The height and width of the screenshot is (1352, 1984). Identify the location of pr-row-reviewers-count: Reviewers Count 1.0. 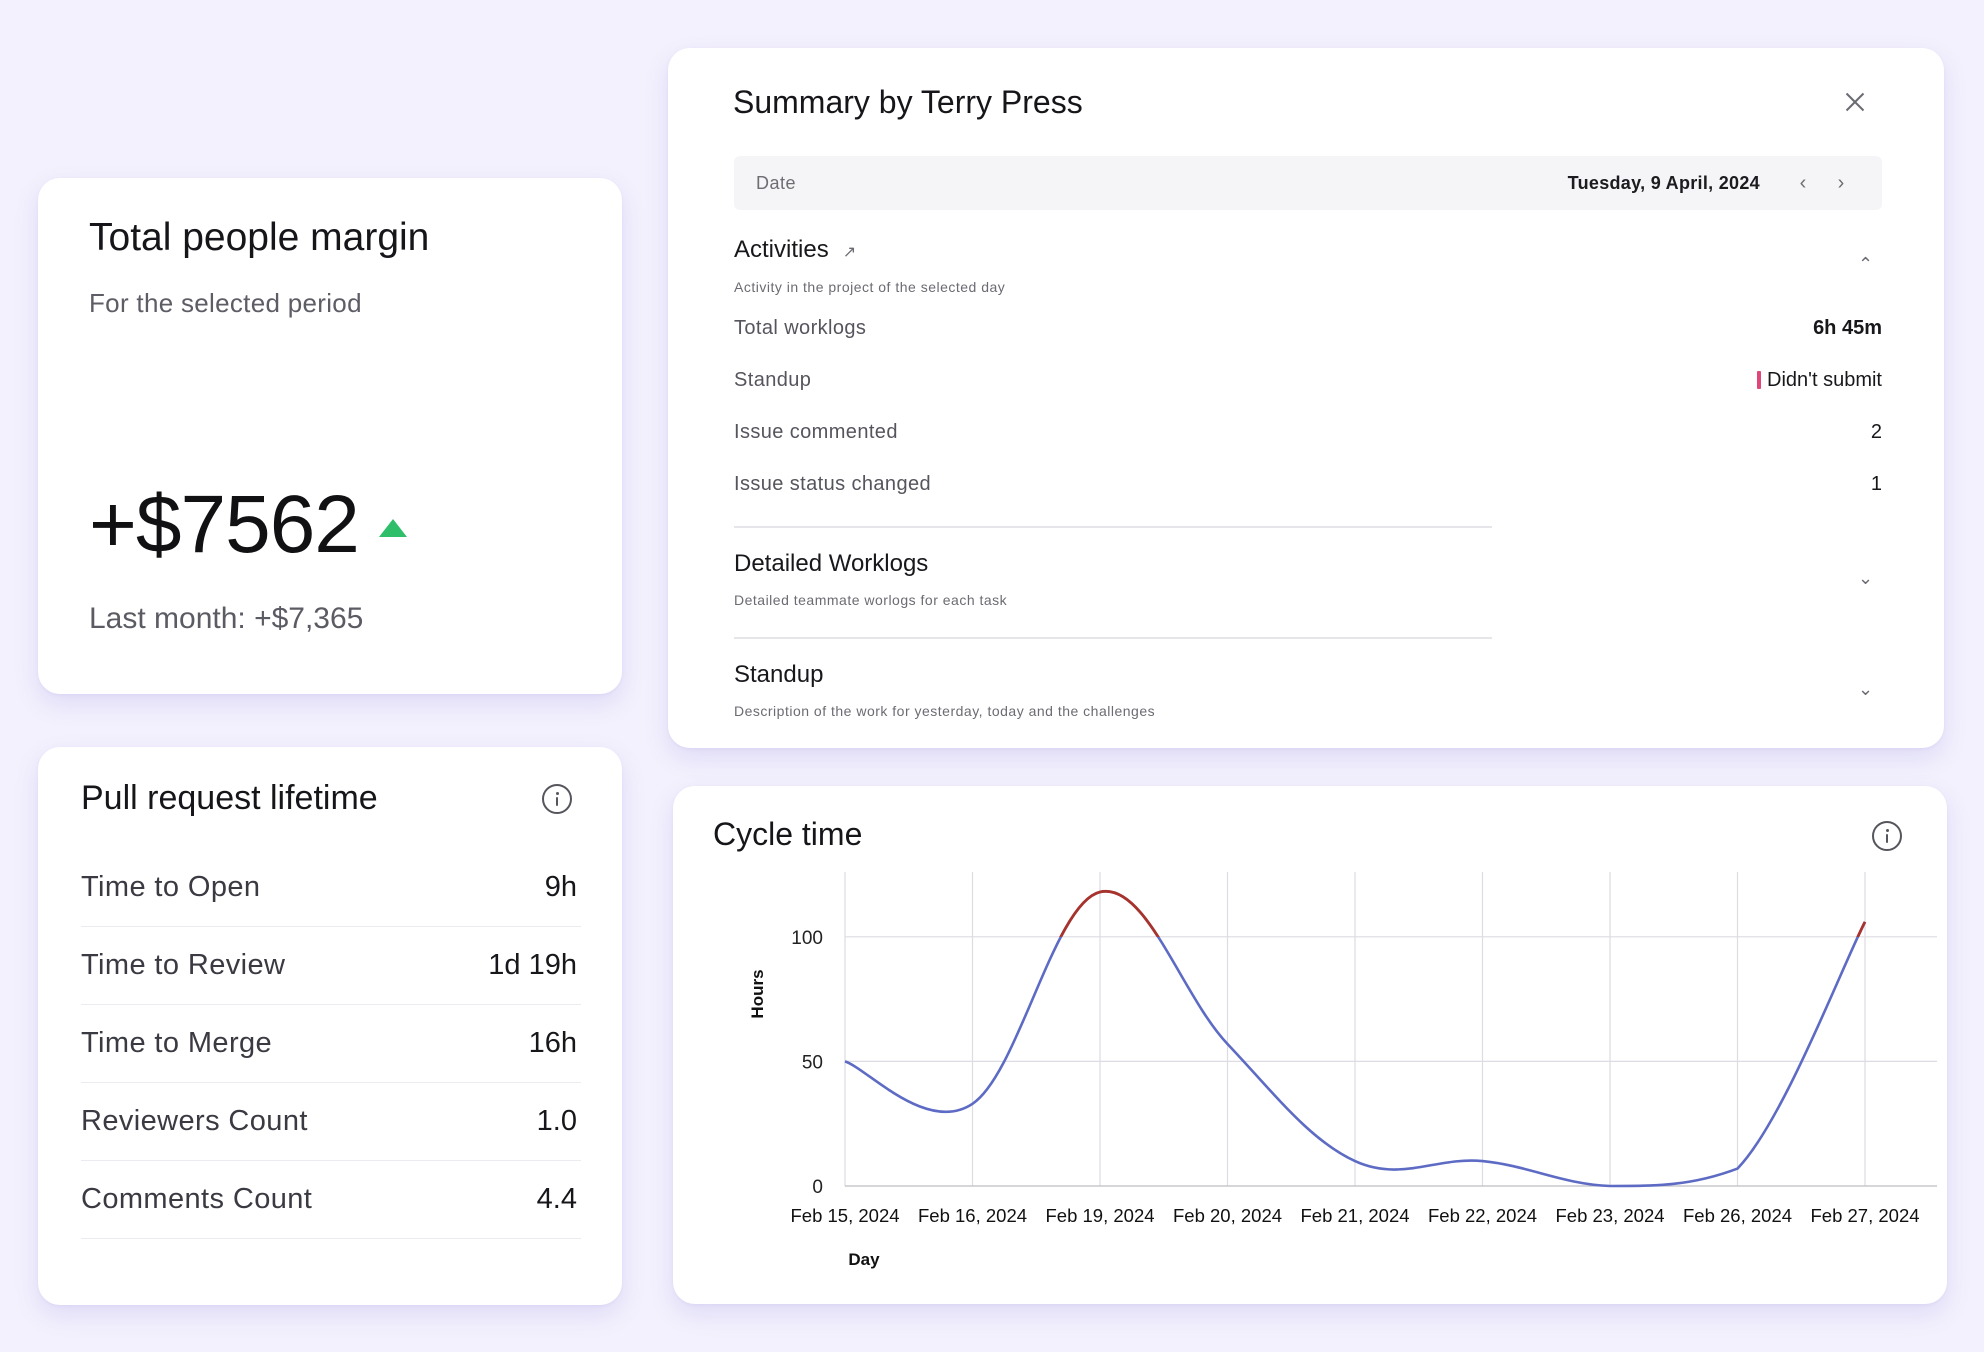
(331, 1122).